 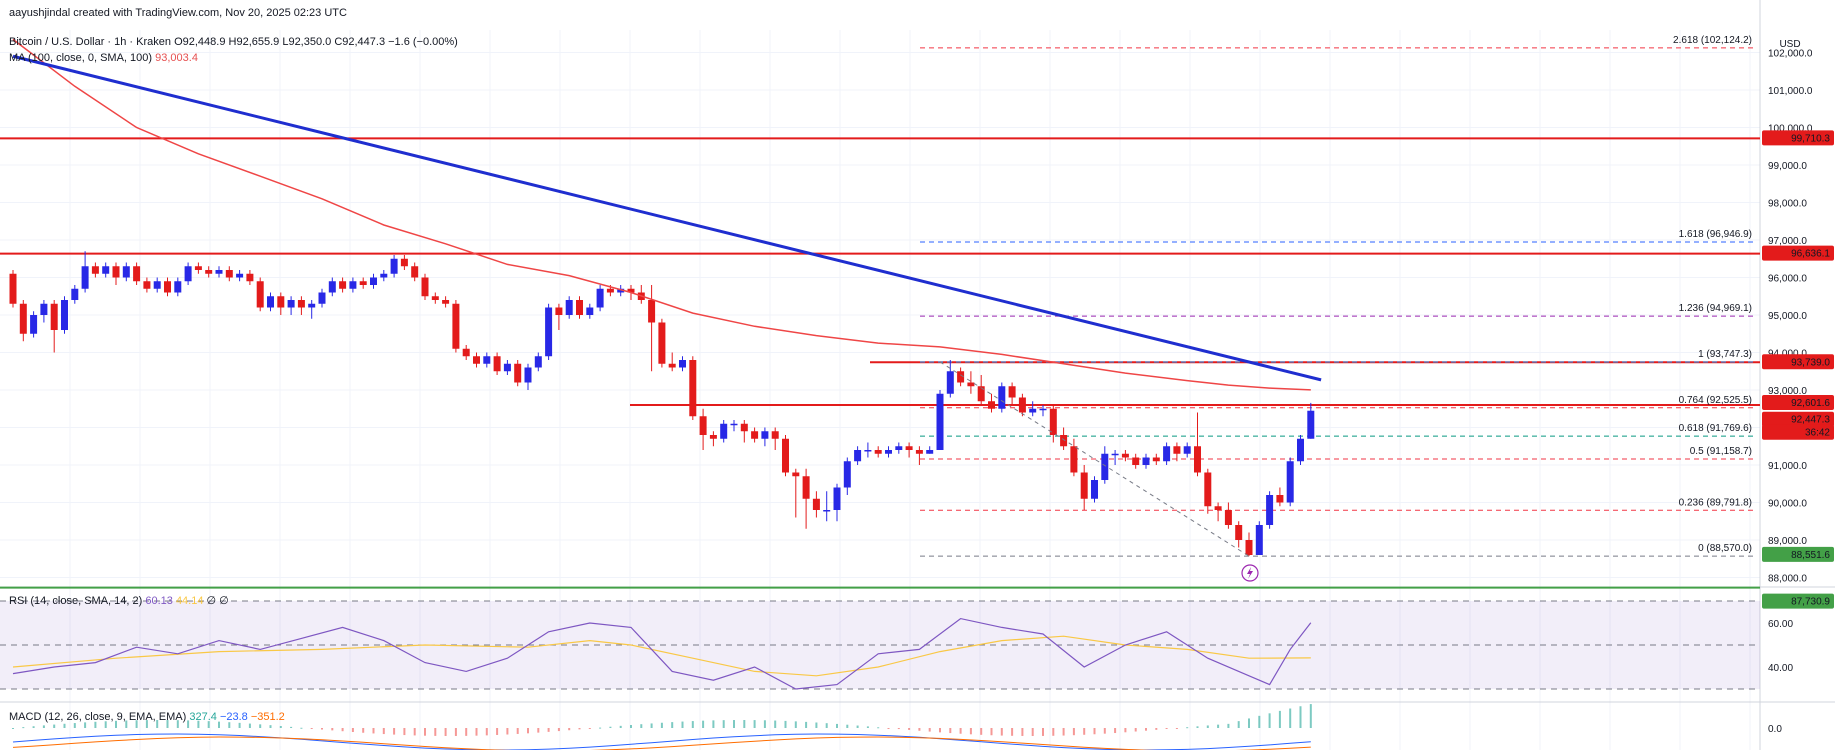 I want to click on macd-line, so click(x=661, y=741).